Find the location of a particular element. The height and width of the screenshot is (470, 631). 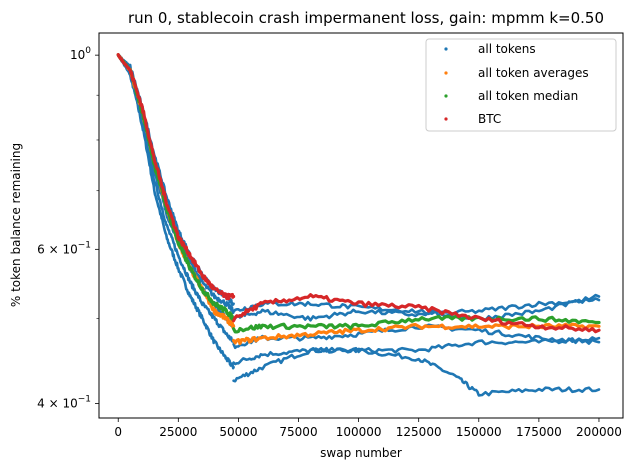

y-tick-label: 4 × 10⁻¹ is located at coordinates (64, 402).